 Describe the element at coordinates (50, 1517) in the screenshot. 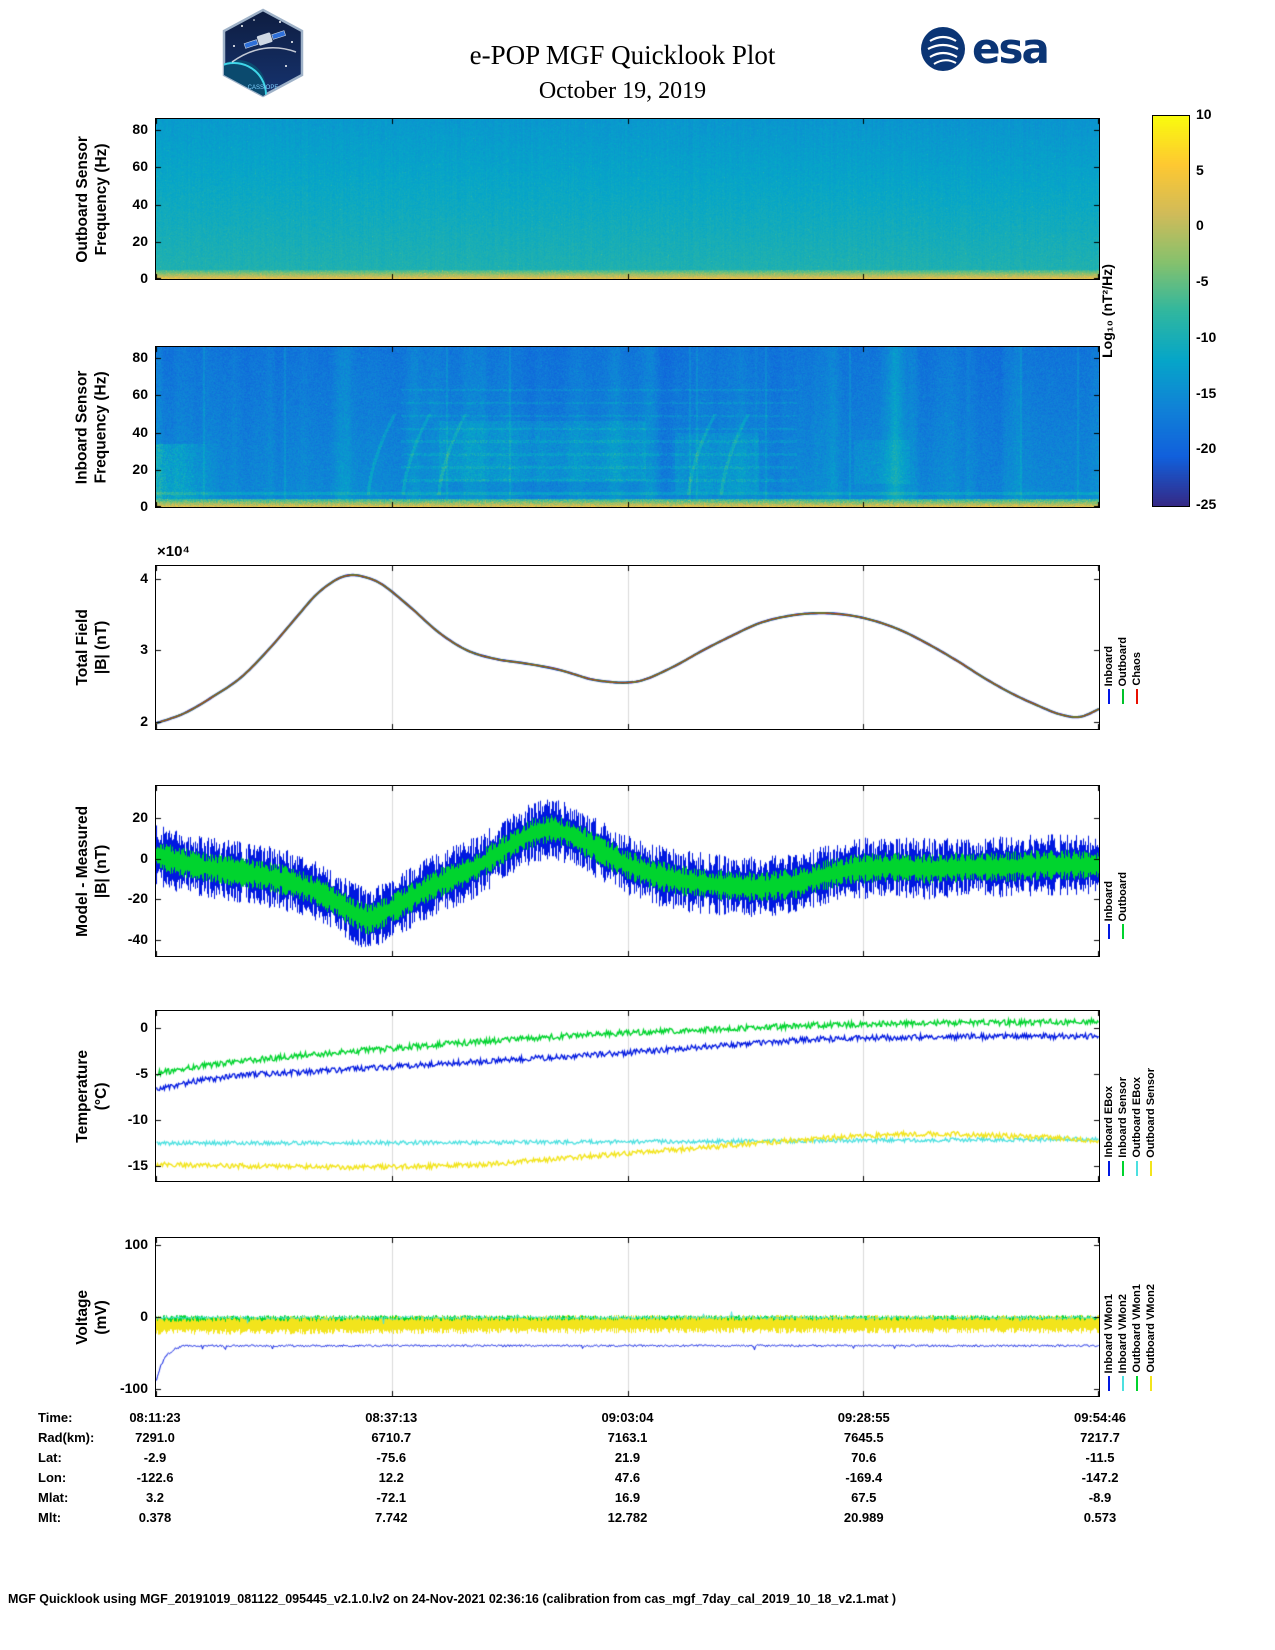

I see `table-row-label: Mlt:` at that location.